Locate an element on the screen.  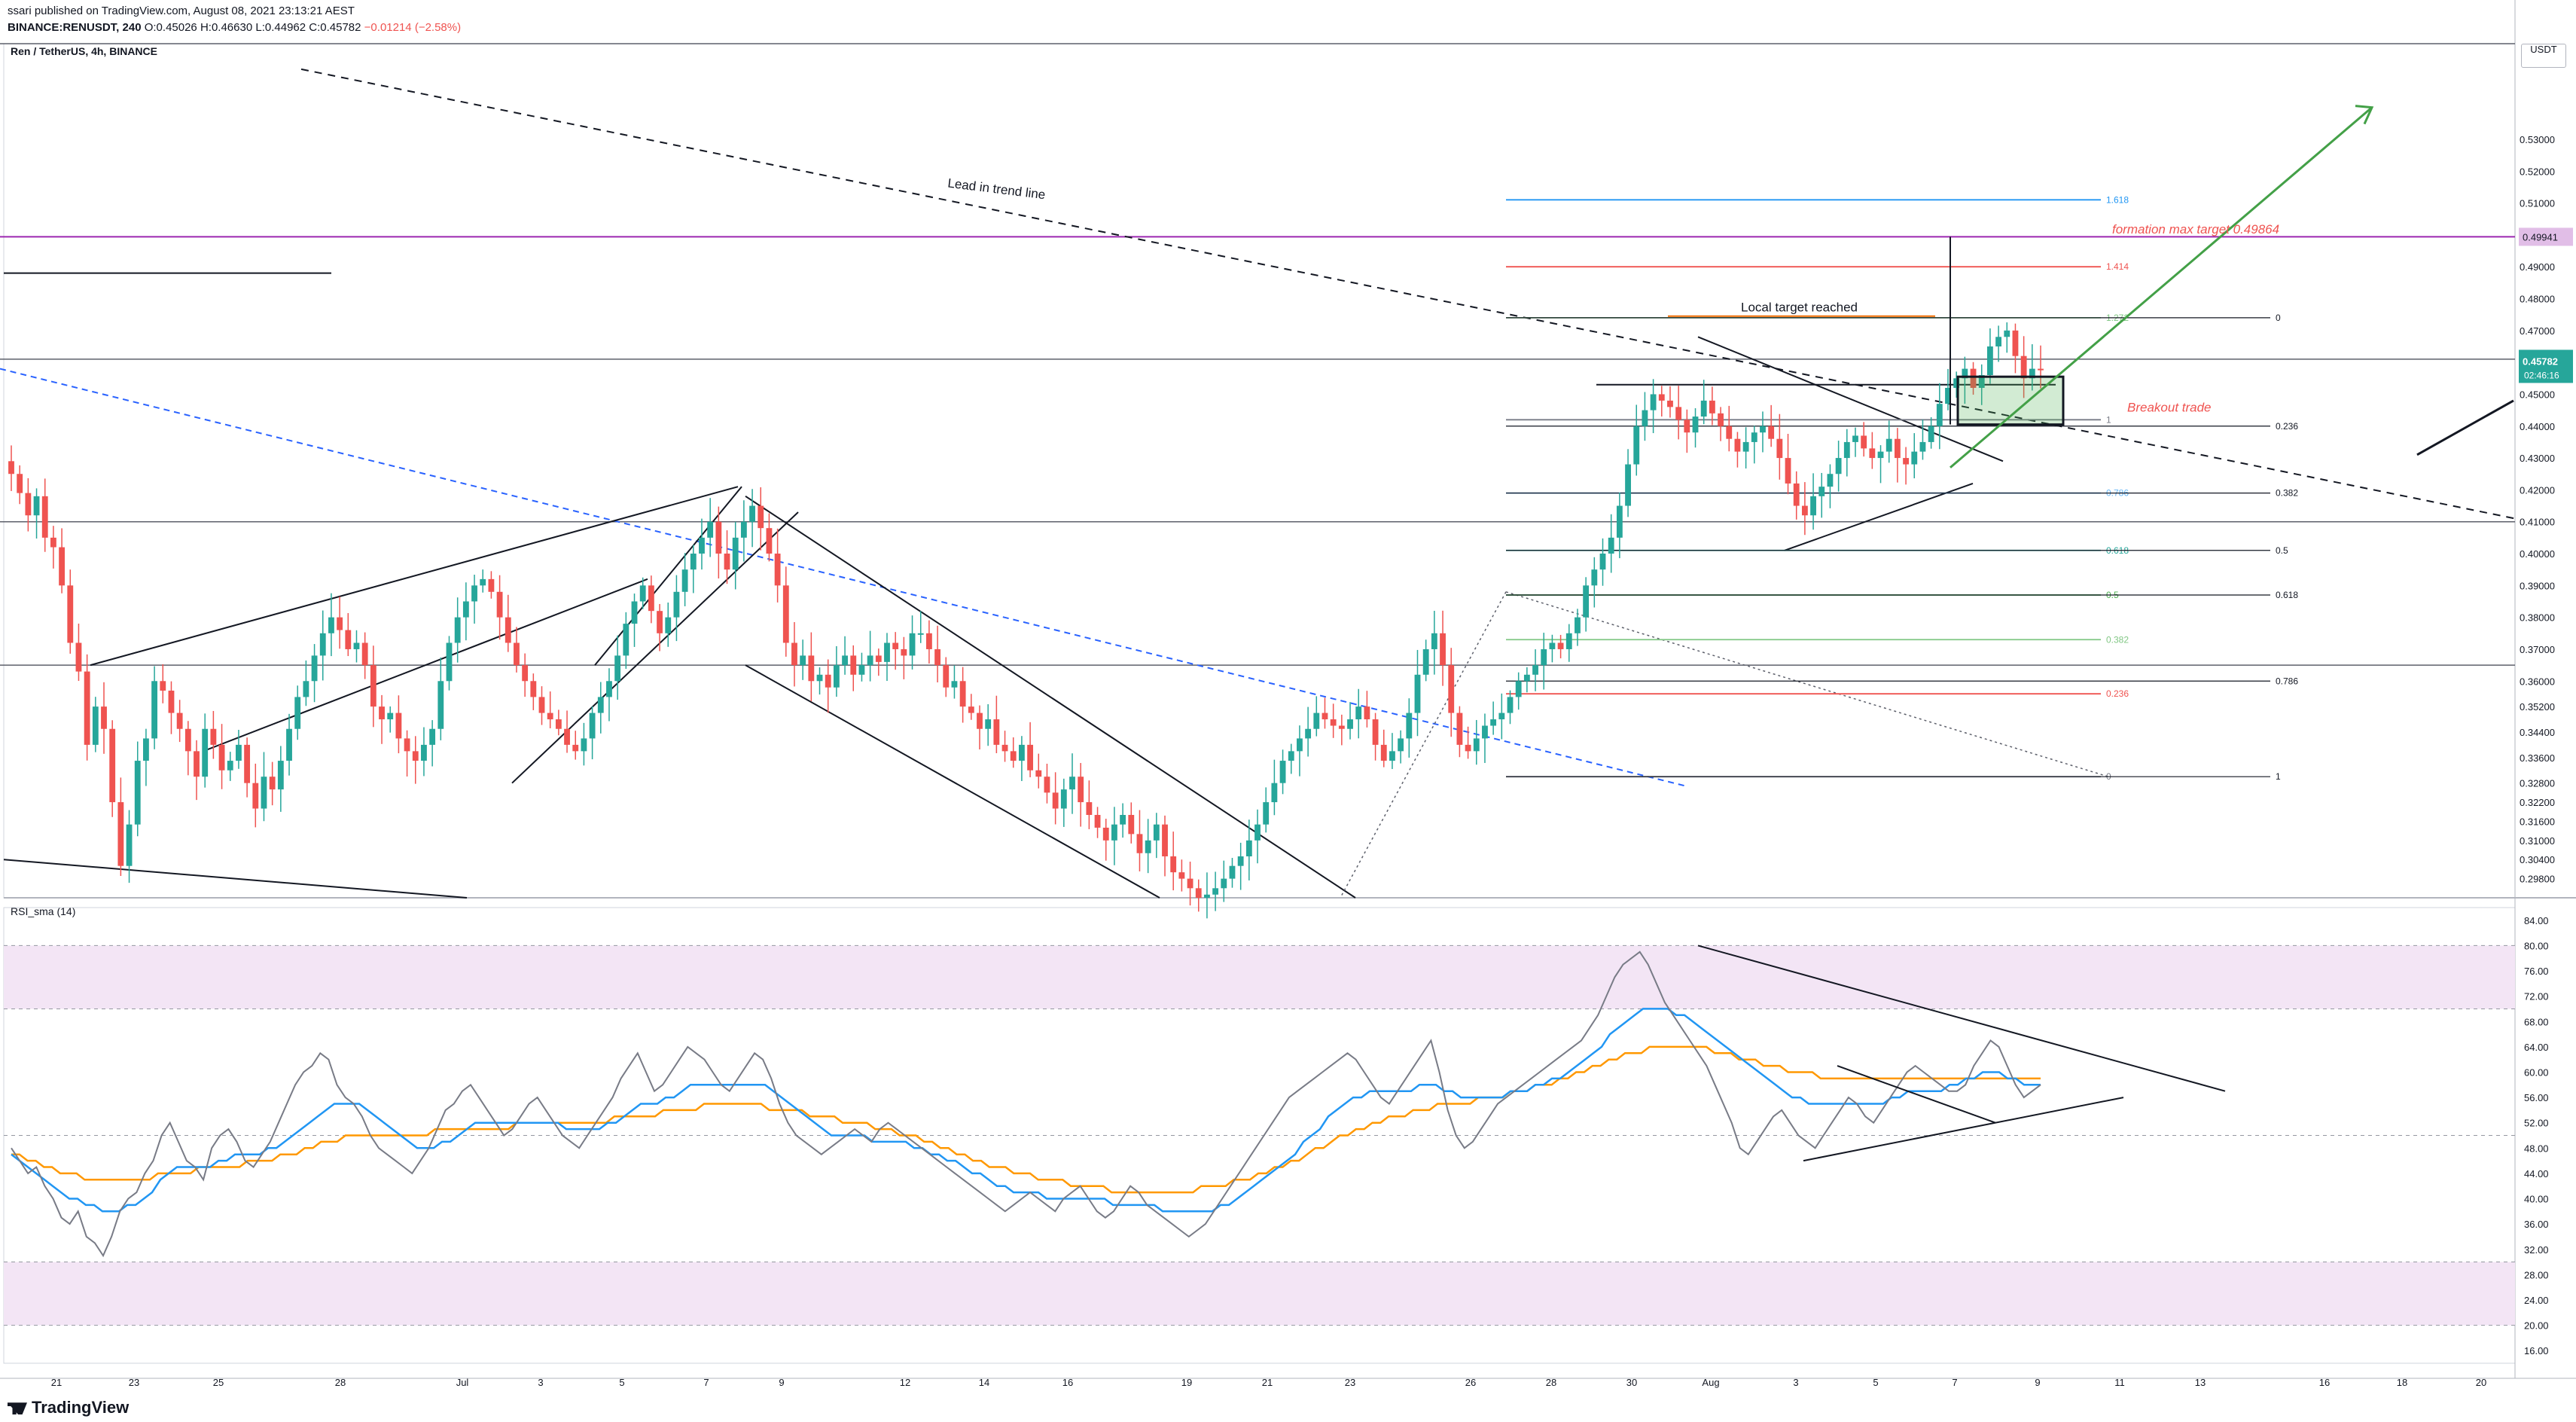
close-value: C:0.45782 is located at coordinates (335, 28).